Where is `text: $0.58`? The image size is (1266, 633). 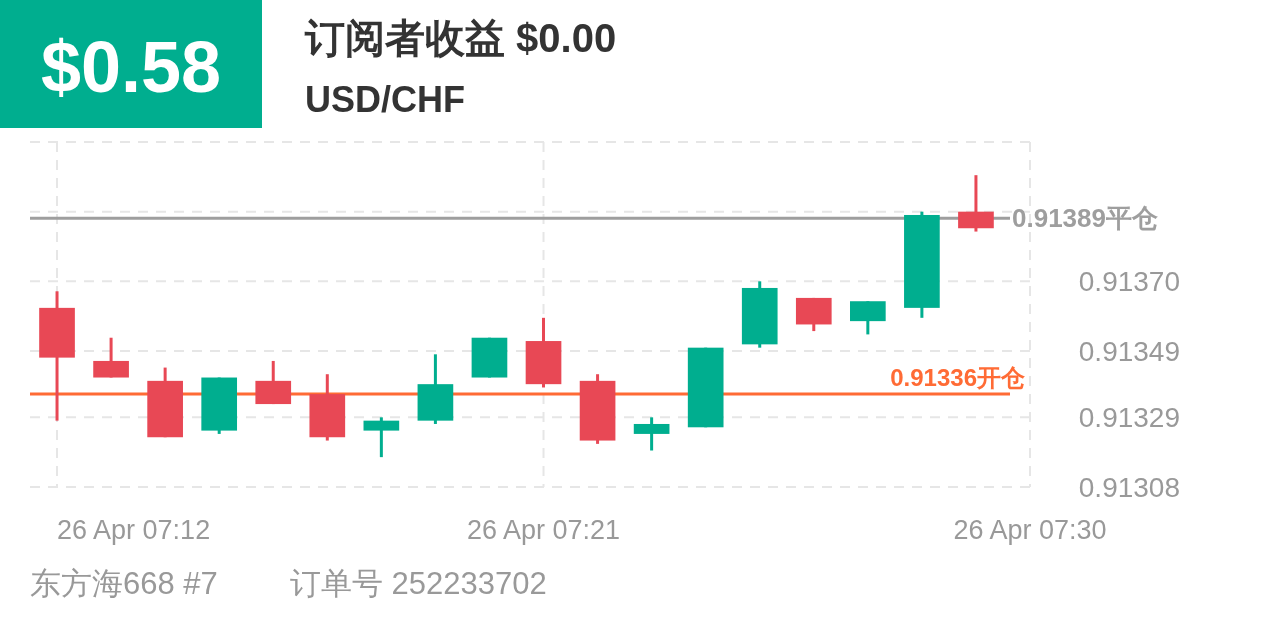 text: $0.58 is located at coordinates (131, 67).